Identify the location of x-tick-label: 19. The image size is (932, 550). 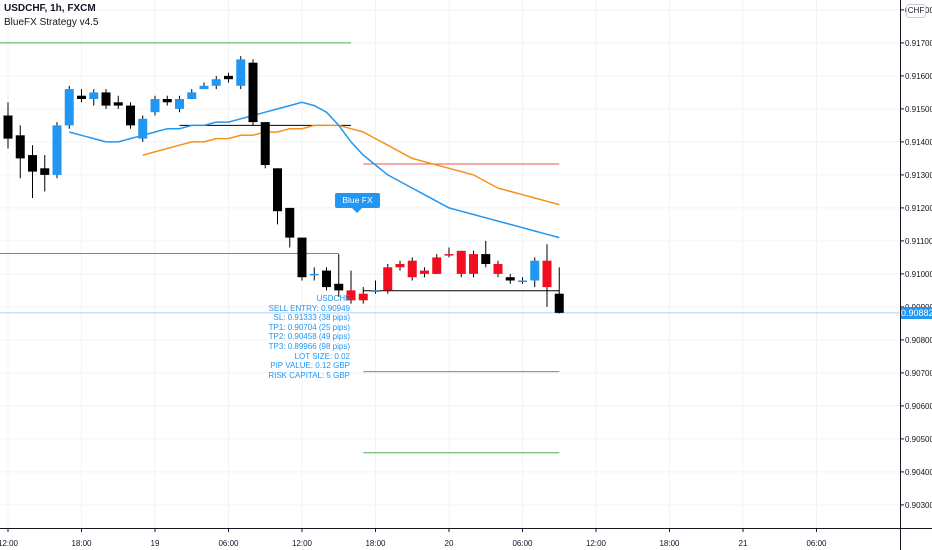
(155, 543).